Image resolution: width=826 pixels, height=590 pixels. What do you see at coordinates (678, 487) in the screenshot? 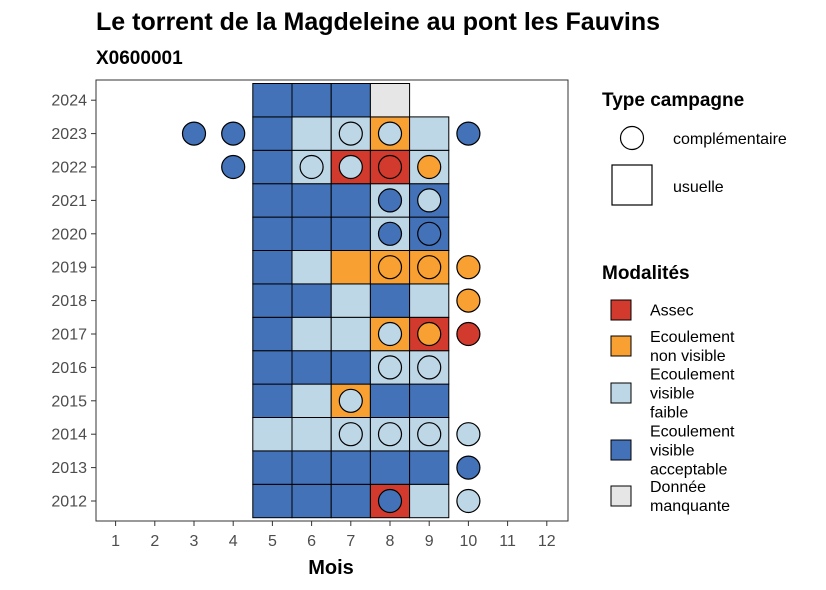
I see `legend-modality-label: Donnée` at bounding box center [678, 487].